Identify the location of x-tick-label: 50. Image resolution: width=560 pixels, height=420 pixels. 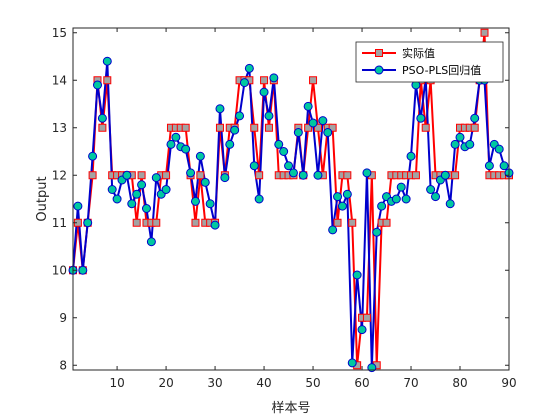
(312, 383).